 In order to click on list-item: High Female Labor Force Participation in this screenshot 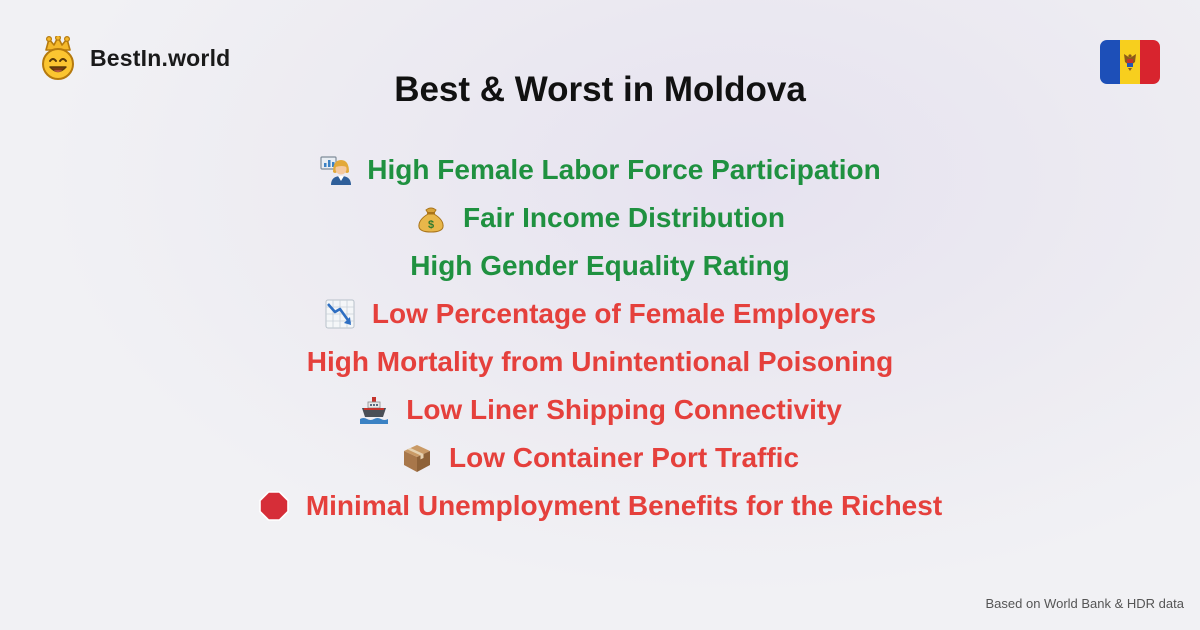, I will do `click(600, 170)`.